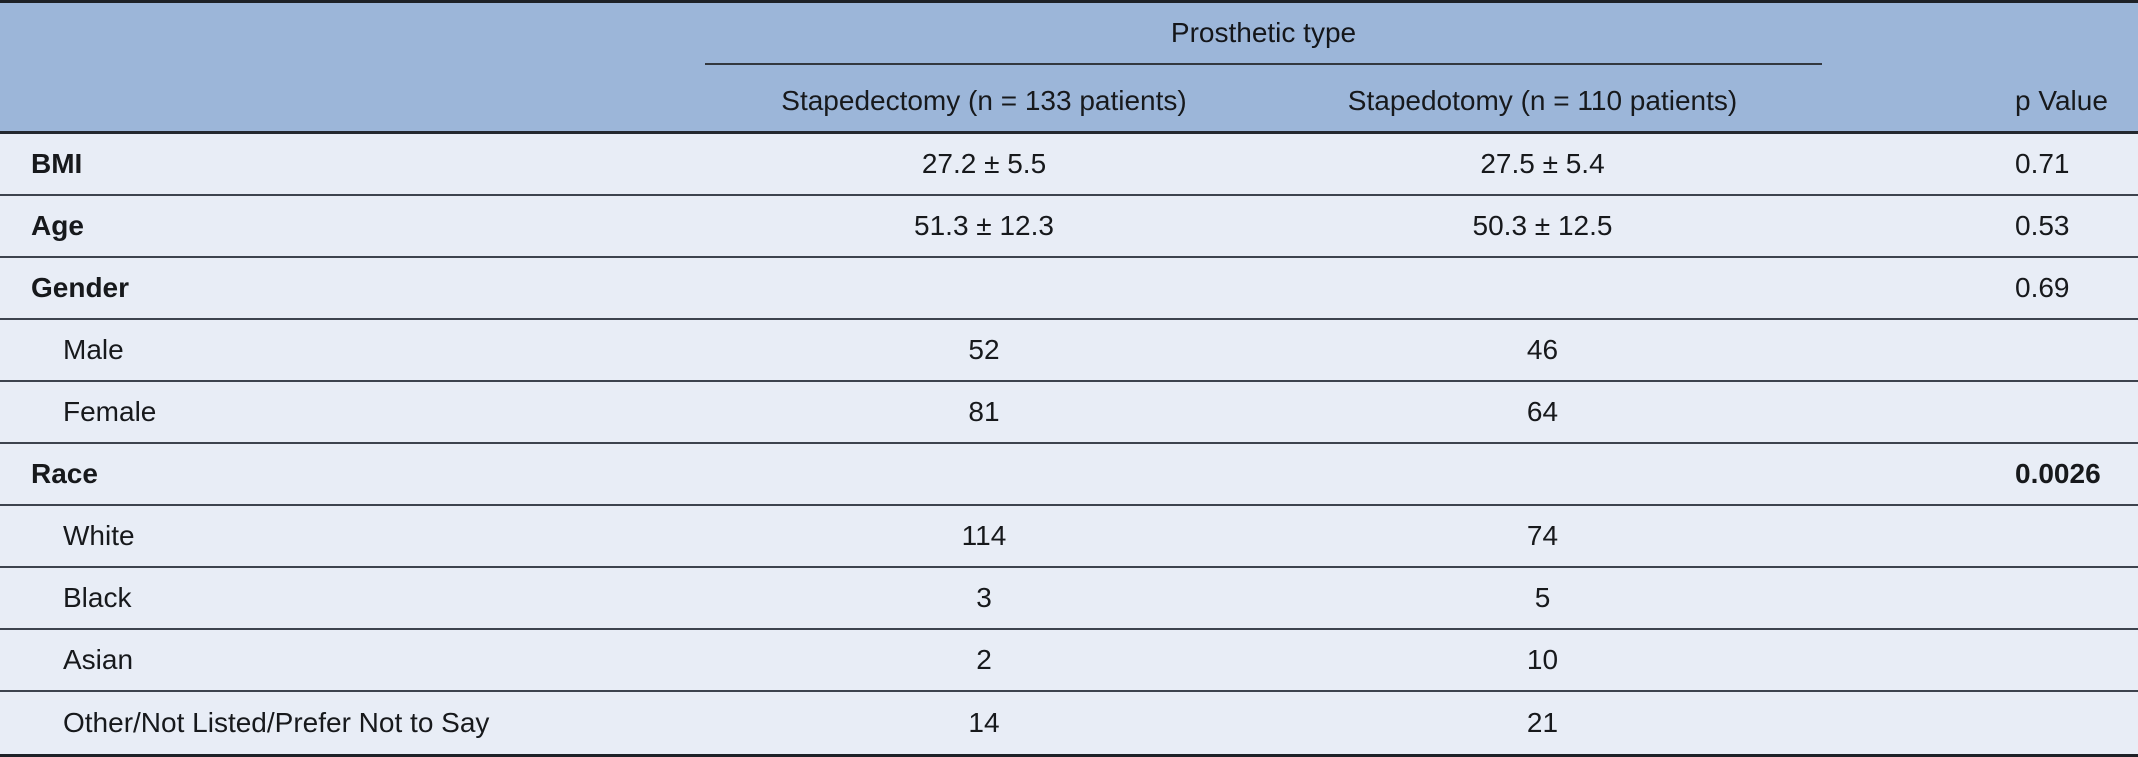 The image size is (2138, 757). I want to click on p-value: 0.0026, so click(2058, 473).